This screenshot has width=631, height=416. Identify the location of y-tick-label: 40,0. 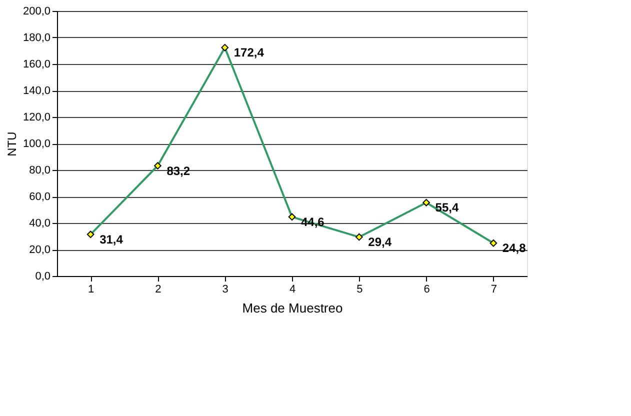
(39, 224).